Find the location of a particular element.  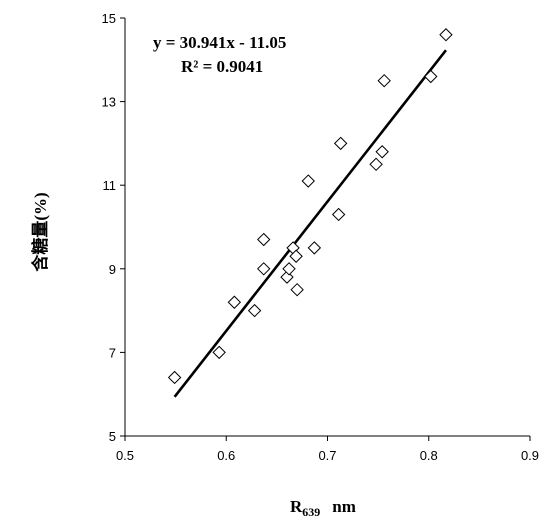

y-tick-label: 11 is located at coordinates (110, 185).